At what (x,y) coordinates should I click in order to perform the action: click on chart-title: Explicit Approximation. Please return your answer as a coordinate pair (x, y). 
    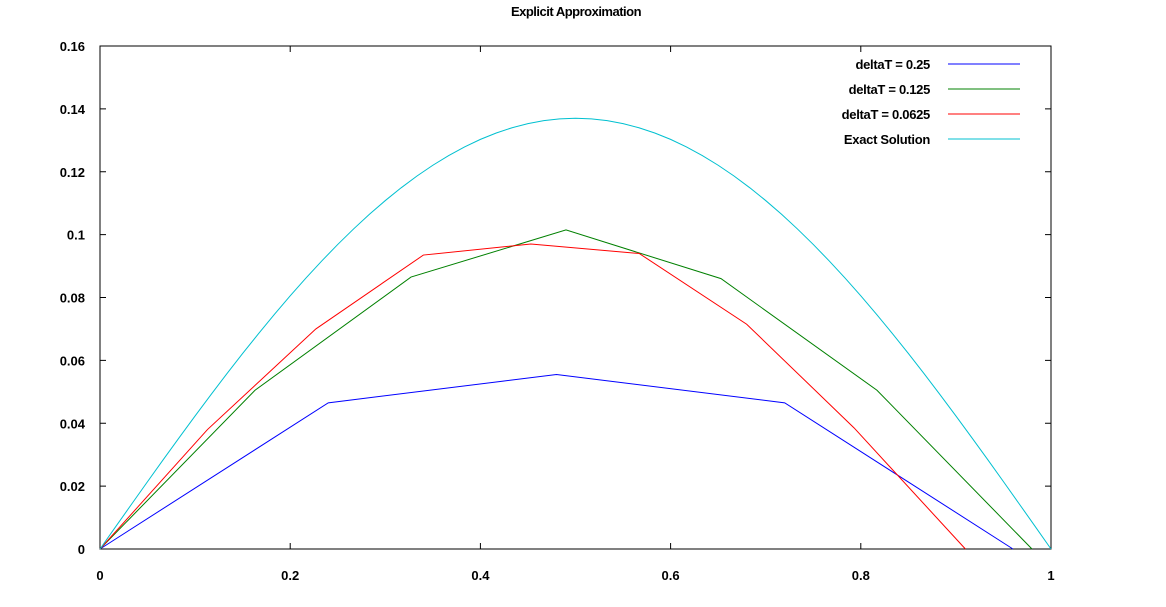
    Looking at the image, I should click on (576, 11).